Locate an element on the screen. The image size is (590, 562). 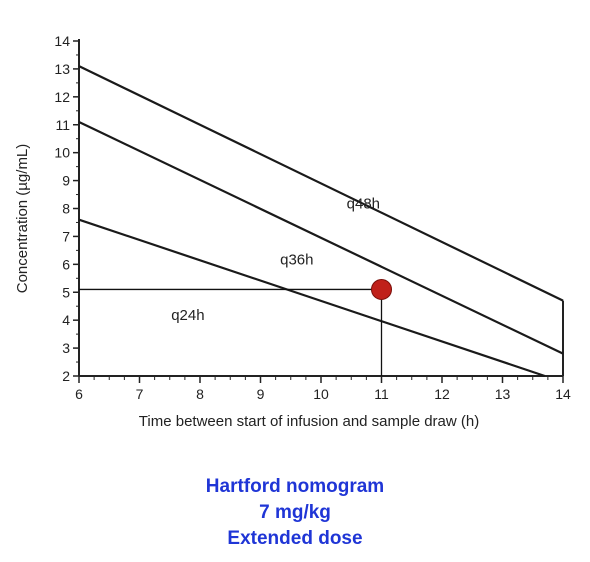
y-tick-label: 12 is located at coordinates (62, 97).